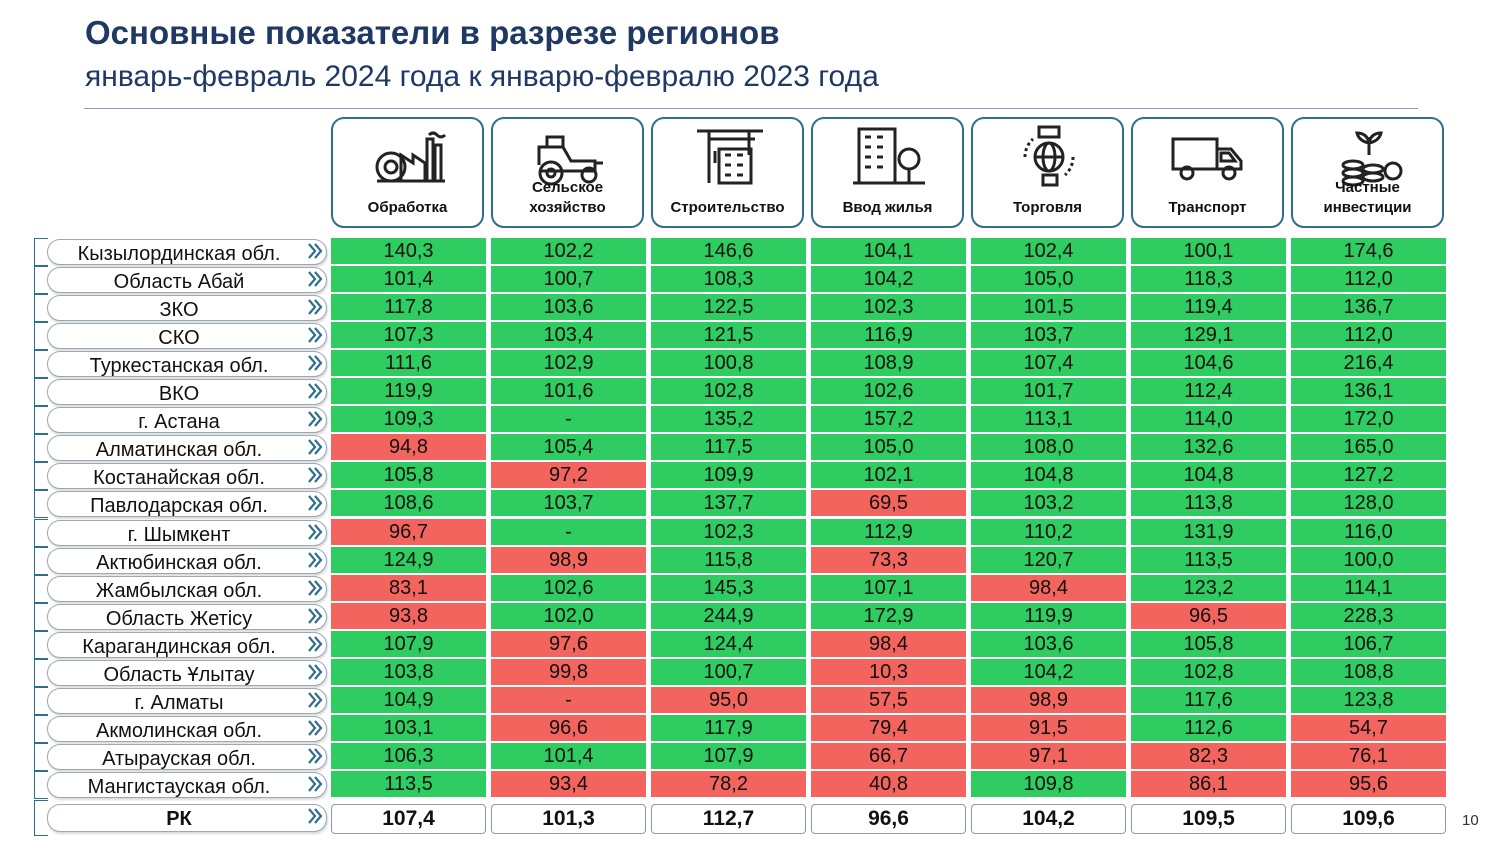 Image resolution: width=1500 pixels, height=844 pixels. What do you see at coordinates (408, 335) in the screenshot?
I see `value-cell: 107,3` at bounding box center [408, 335].